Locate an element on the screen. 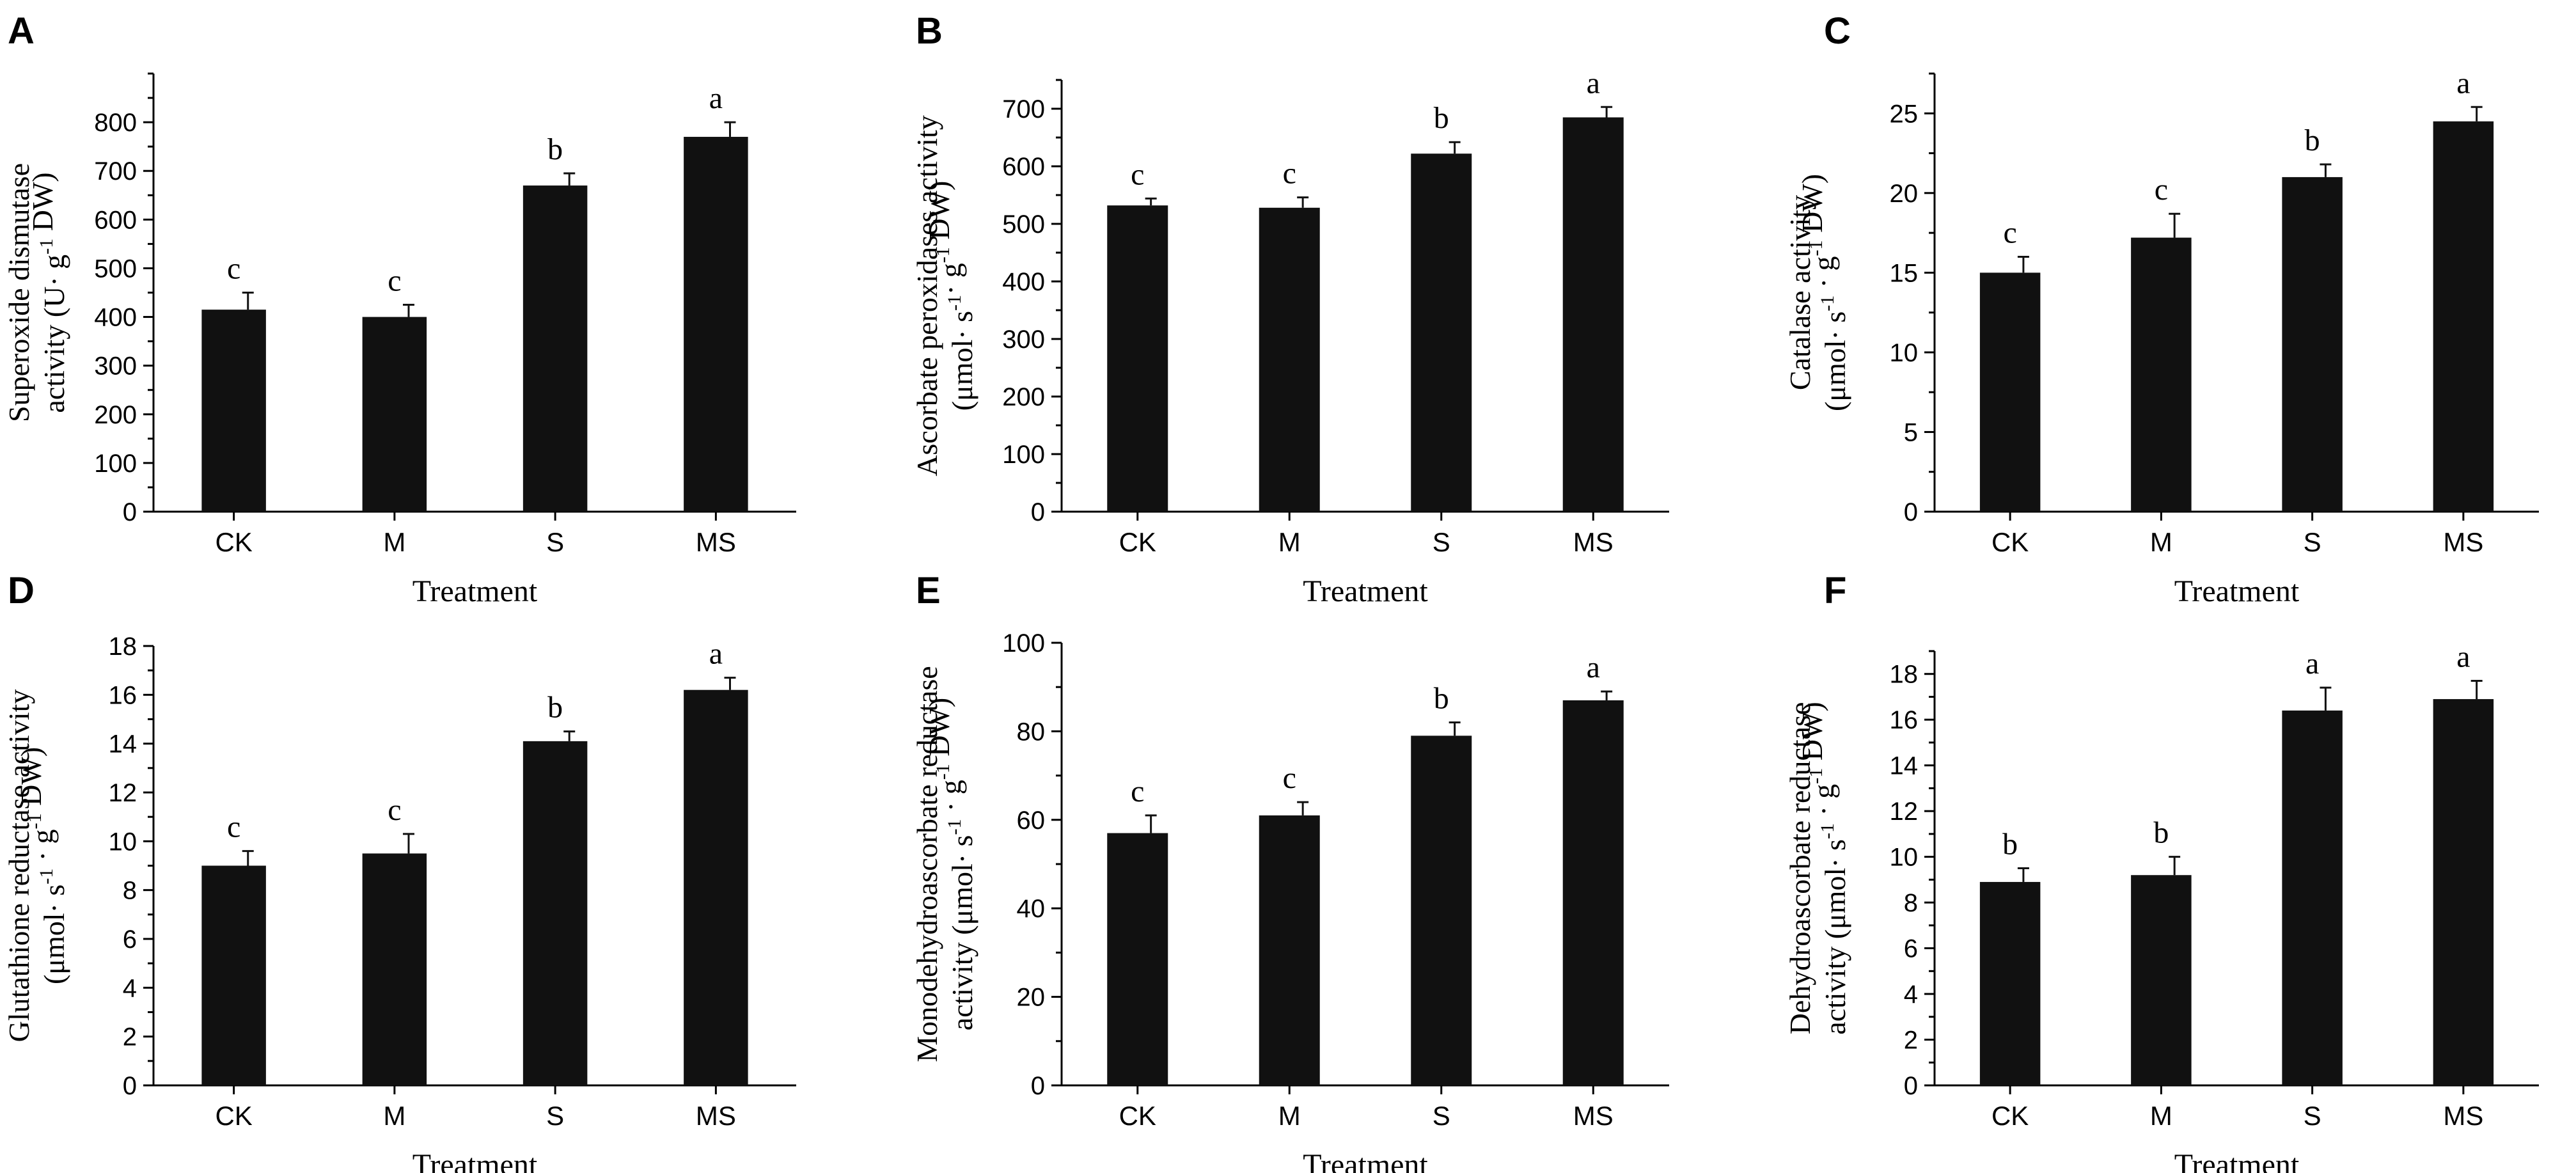 This screenshot has height=1173, width=2576. y-tick-label: 700 is located at coordinates (1023, 109).